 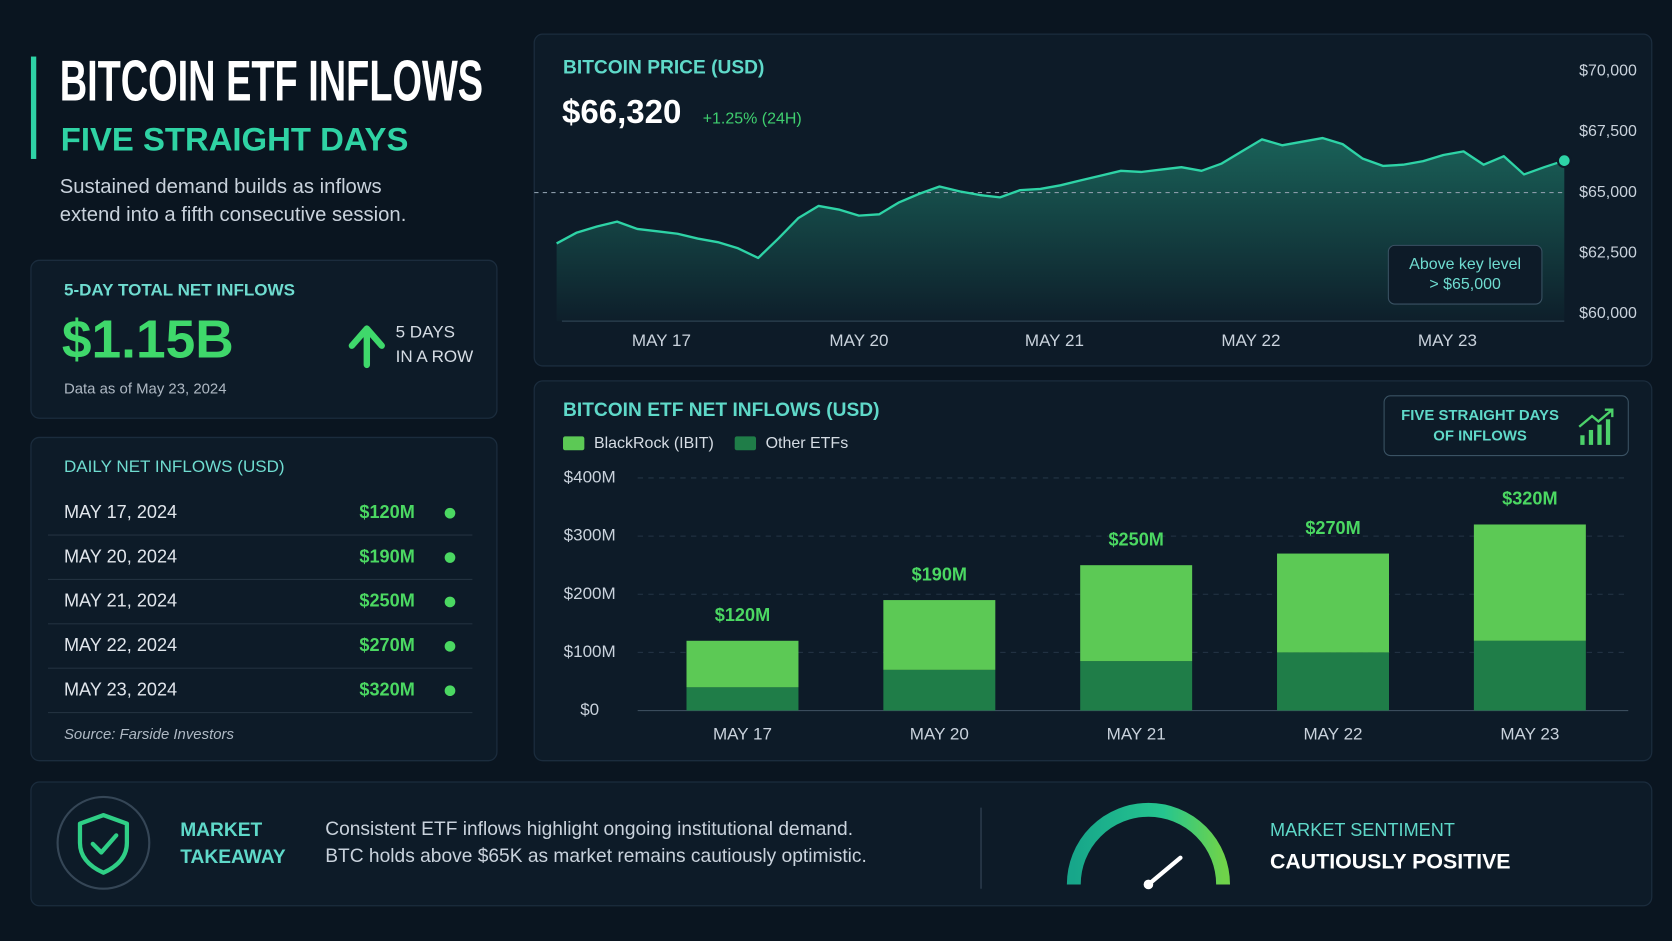 I want to click on icon-ring, so click(x=103, y=842).